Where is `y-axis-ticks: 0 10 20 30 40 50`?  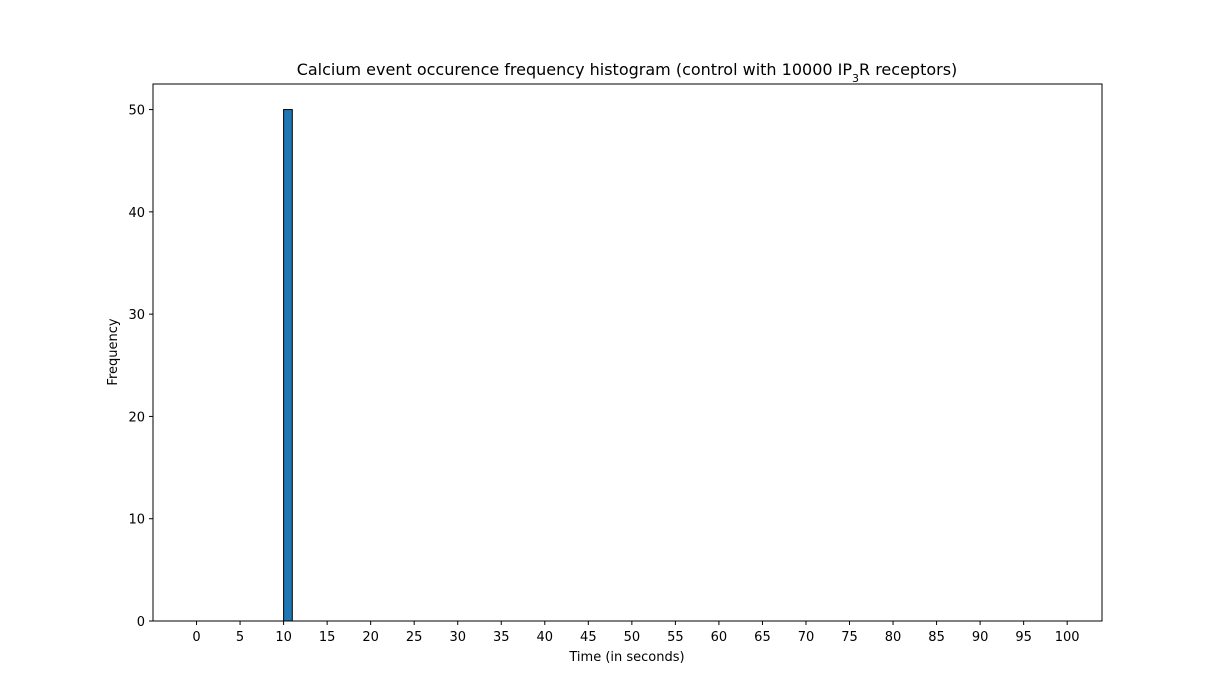 y-axis-ticks: 0 10 20 30 40 50 is located at coordinates (140, 367).